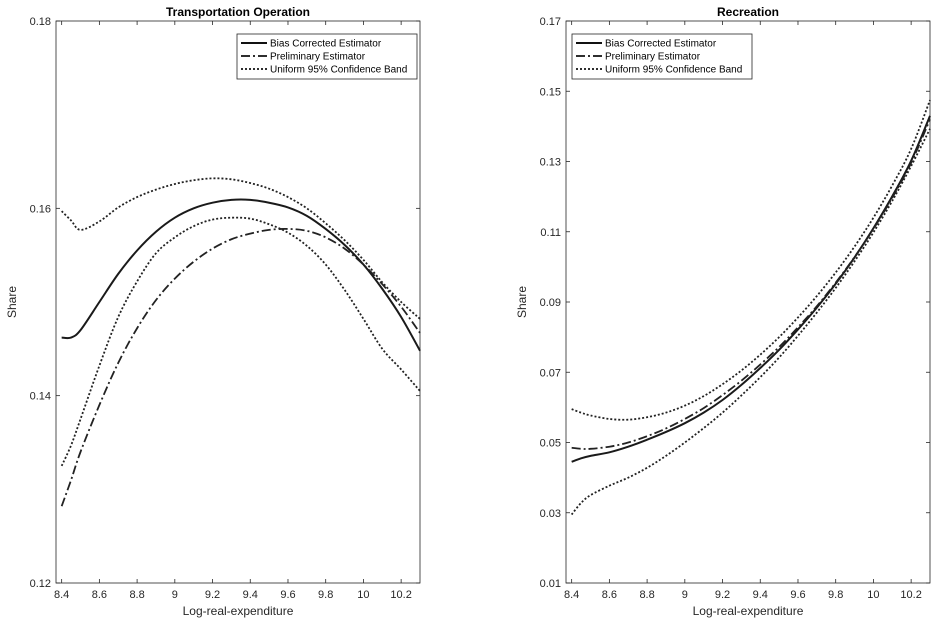 The width and height of the screenshot is (932, 623). What do you see at coordinates (40, 397) in the screenshot?
I see `y-tick-label: 0.14` at bounding box center [40, 397].